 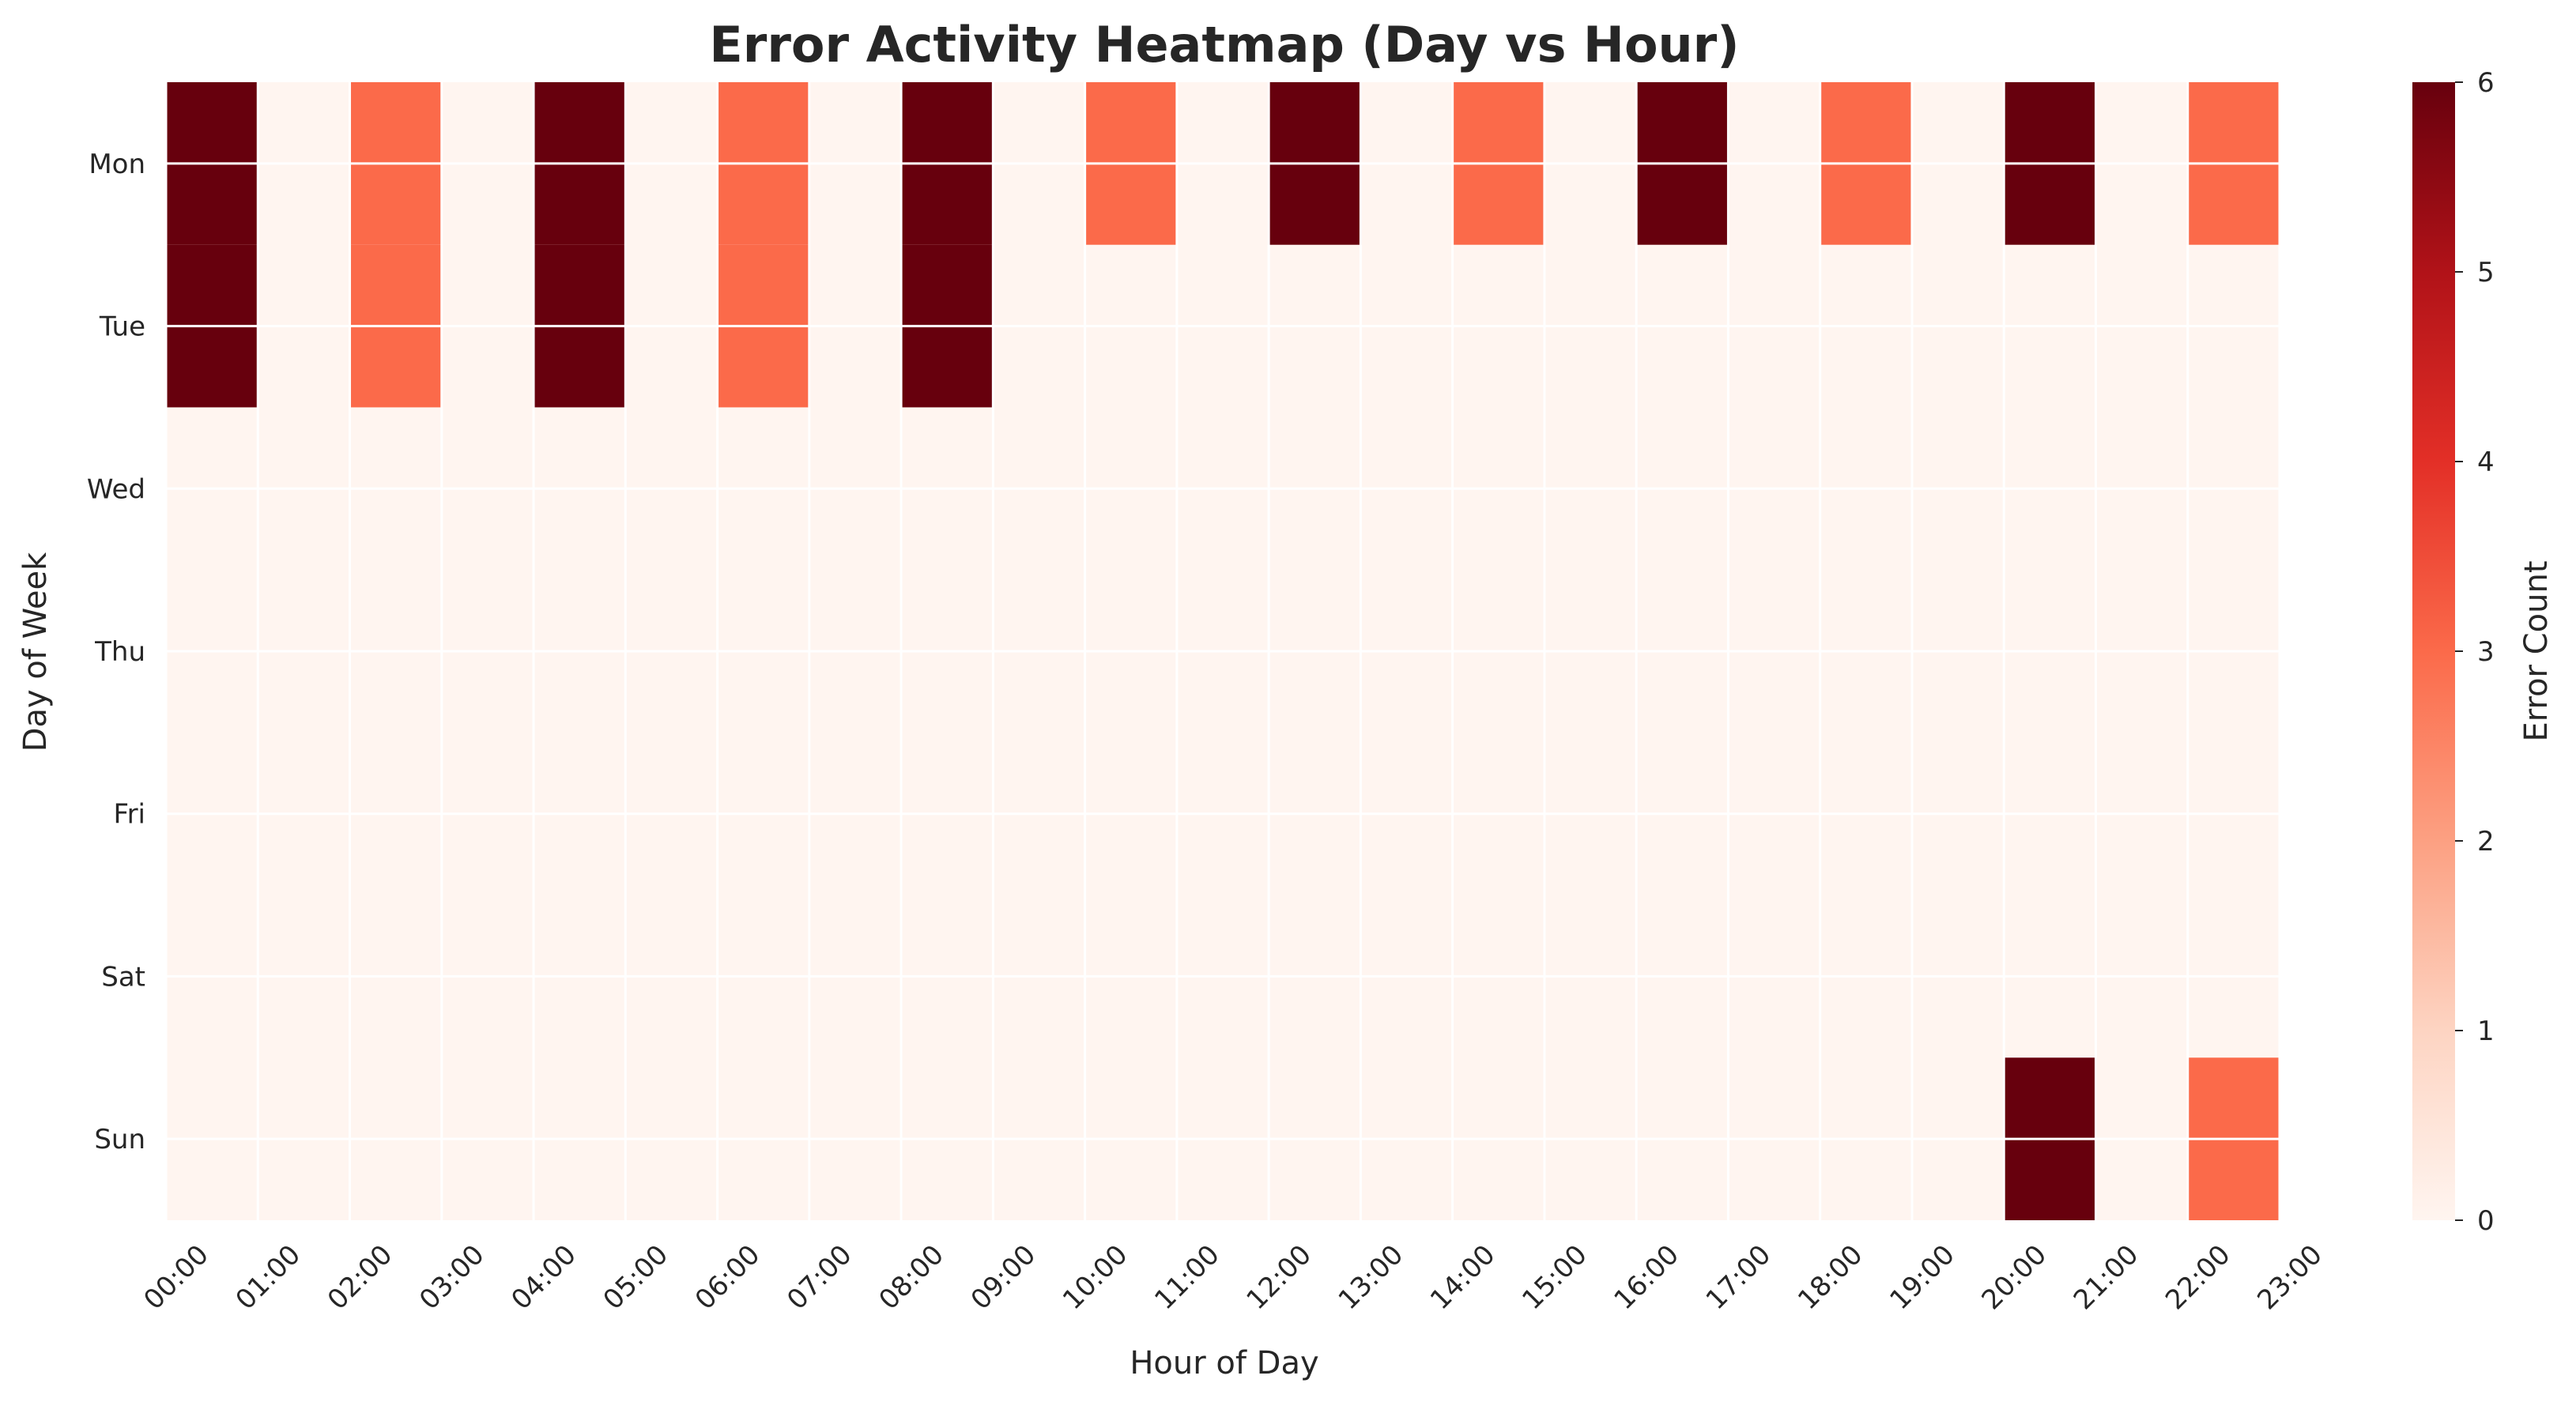 What do you see at coordinates (1830, 1278) in the screenshot?
I see `x-tick-label: 18:00` at bounding box center [1830, 1278].